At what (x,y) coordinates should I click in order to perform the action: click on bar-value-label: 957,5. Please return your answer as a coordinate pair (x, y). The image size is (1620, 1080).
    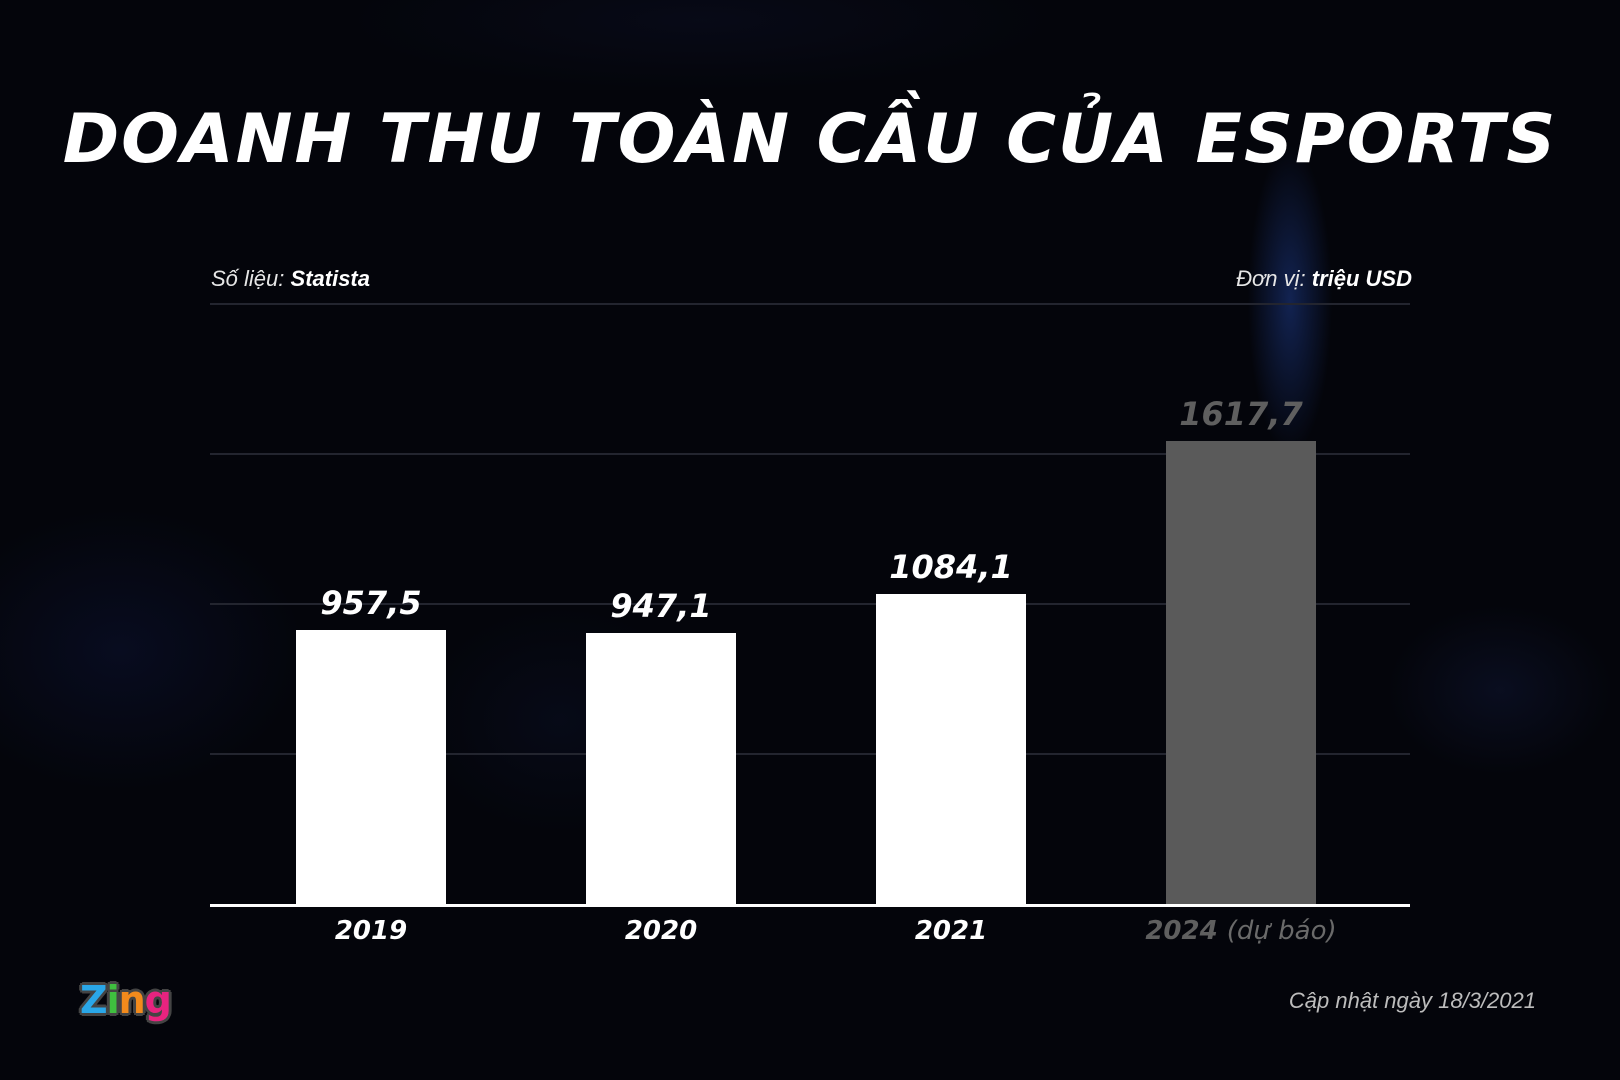
    Looking at the image, I should click on (371, 603).